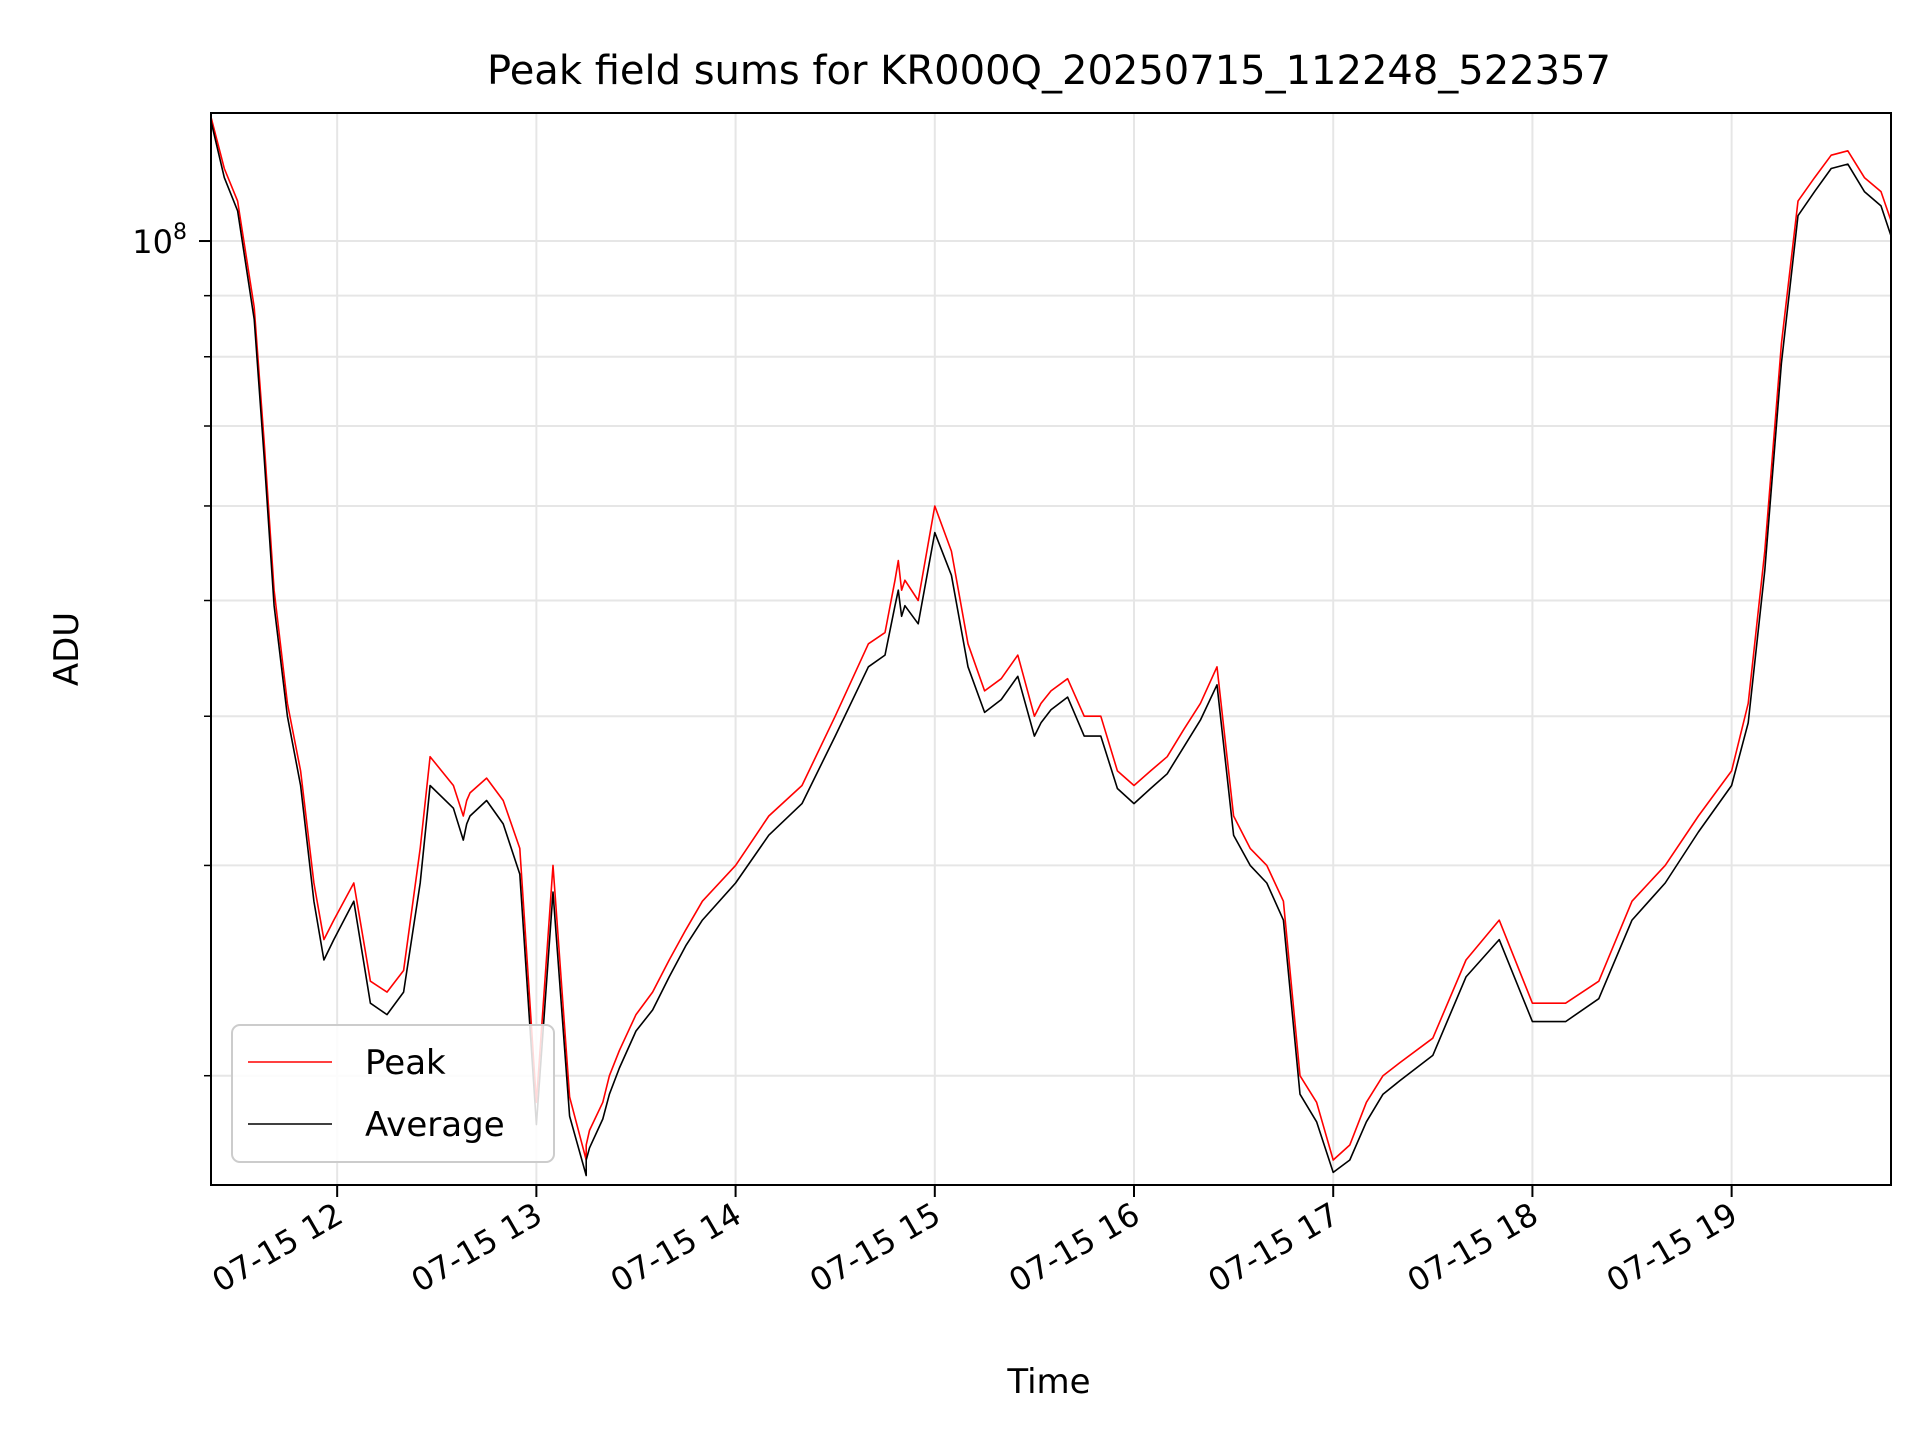  I want to click on y-axis-label: ADU, so click(67, 649).